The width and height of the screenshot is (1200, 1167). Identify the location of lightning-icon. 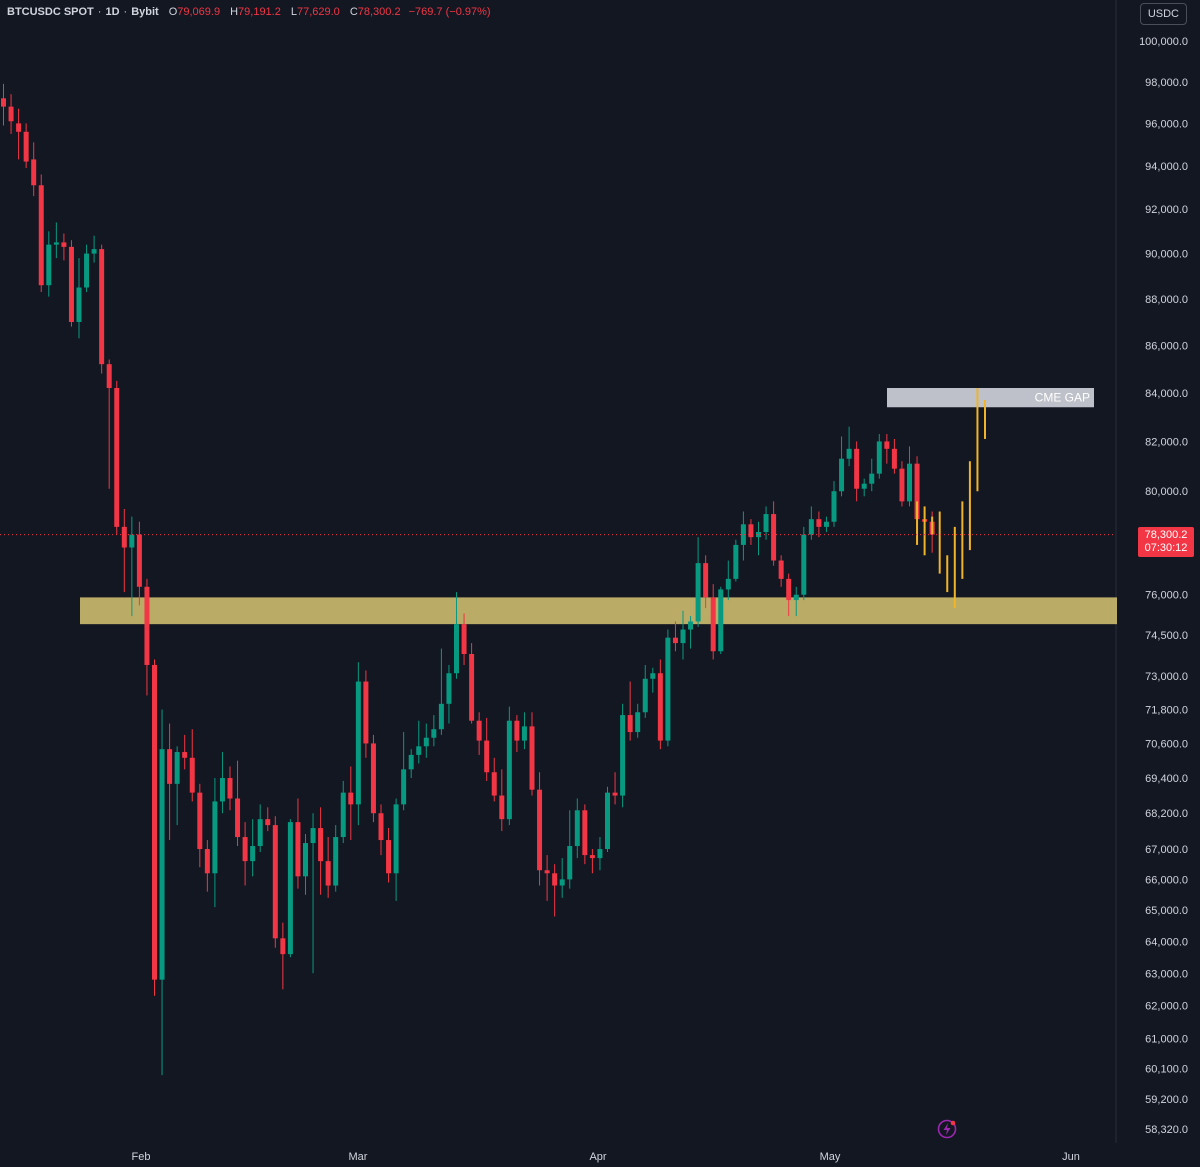
(947, 1129).